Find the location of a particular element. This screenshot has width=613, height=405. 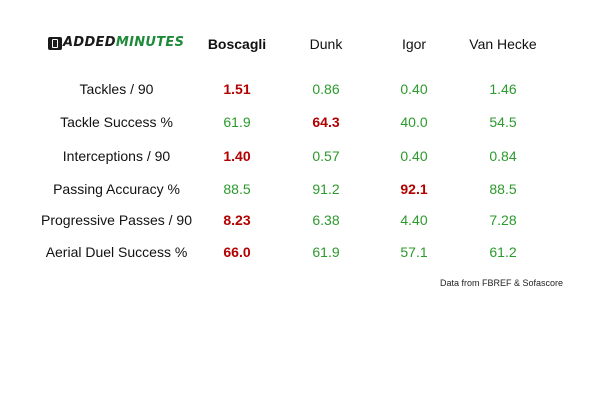

stat-value-best: 92.1 is located at coordinates (414, 189).